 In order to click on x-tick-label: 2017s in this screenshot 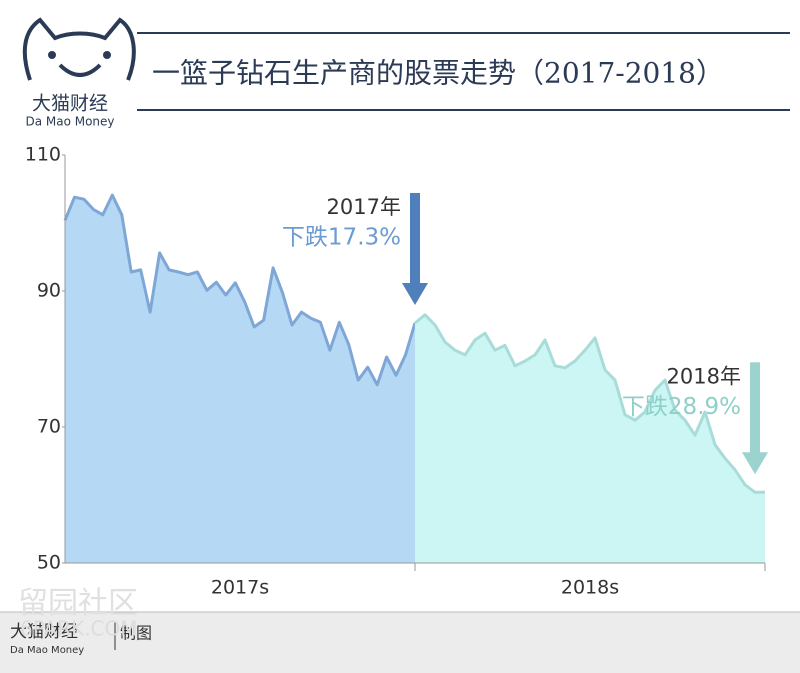, I will do `click(240, 588)`.